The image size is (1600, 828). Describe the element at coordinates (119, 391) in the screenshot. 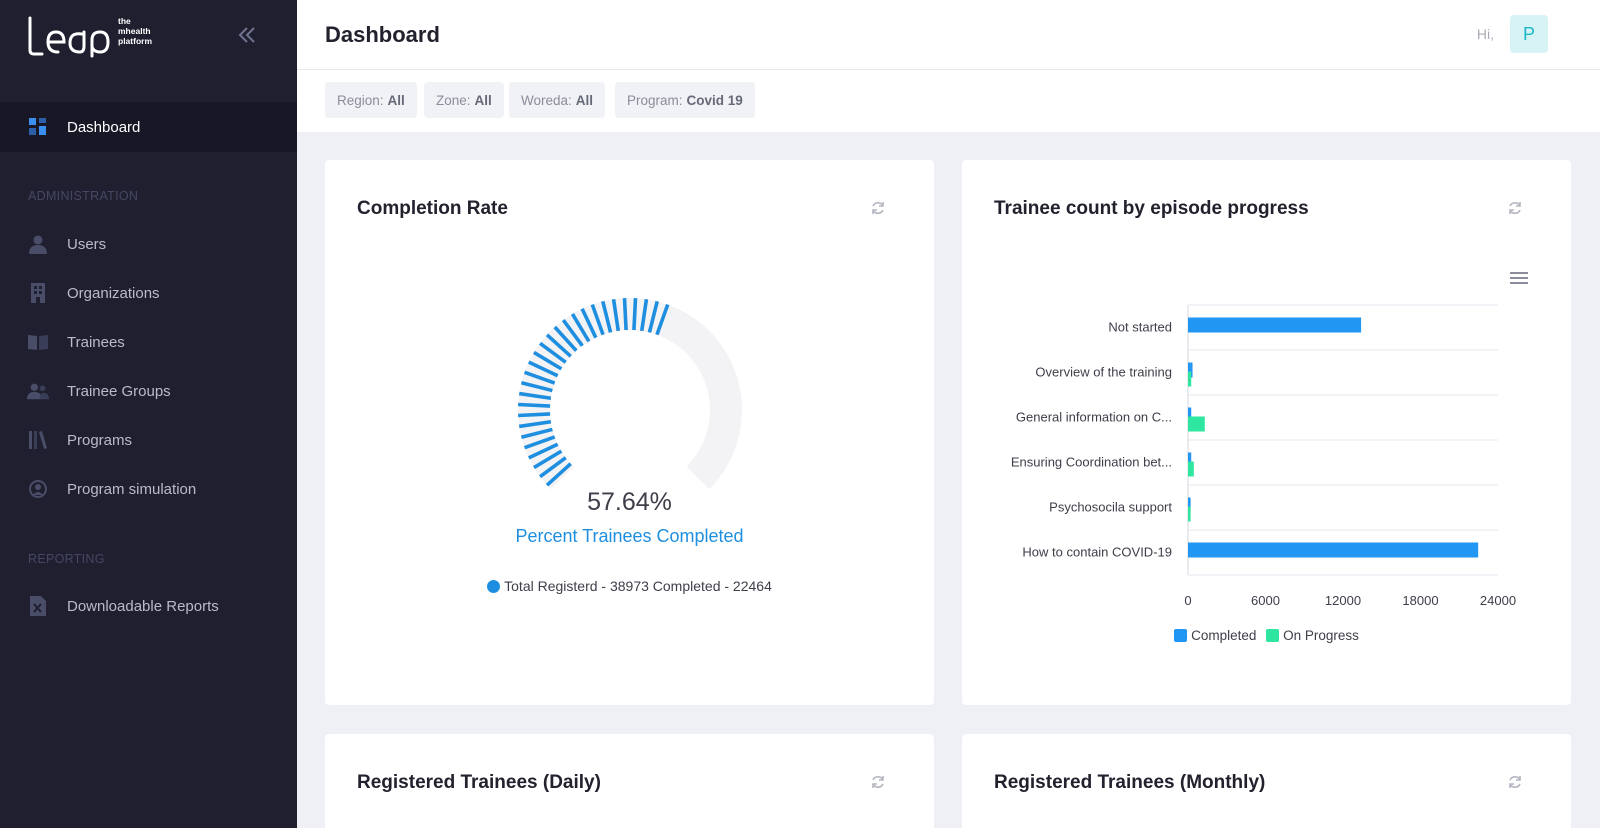

I see `sidebar-item-label: Trainee Groups` at that location.